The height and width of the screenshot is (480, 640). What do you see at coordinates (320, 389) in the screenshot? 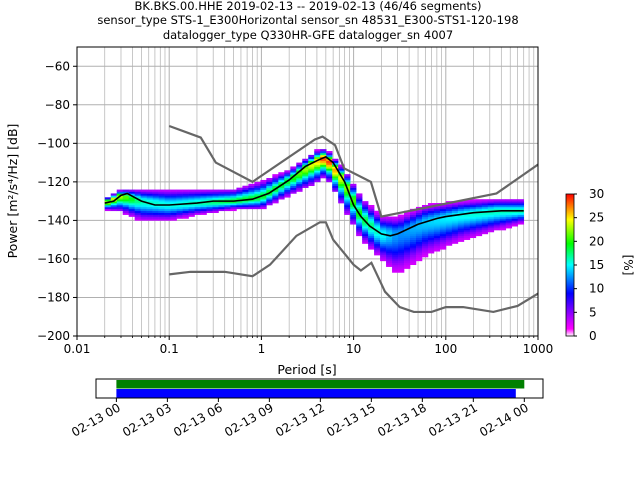
I see `coverage-segments` at bounding box center [320, 389].